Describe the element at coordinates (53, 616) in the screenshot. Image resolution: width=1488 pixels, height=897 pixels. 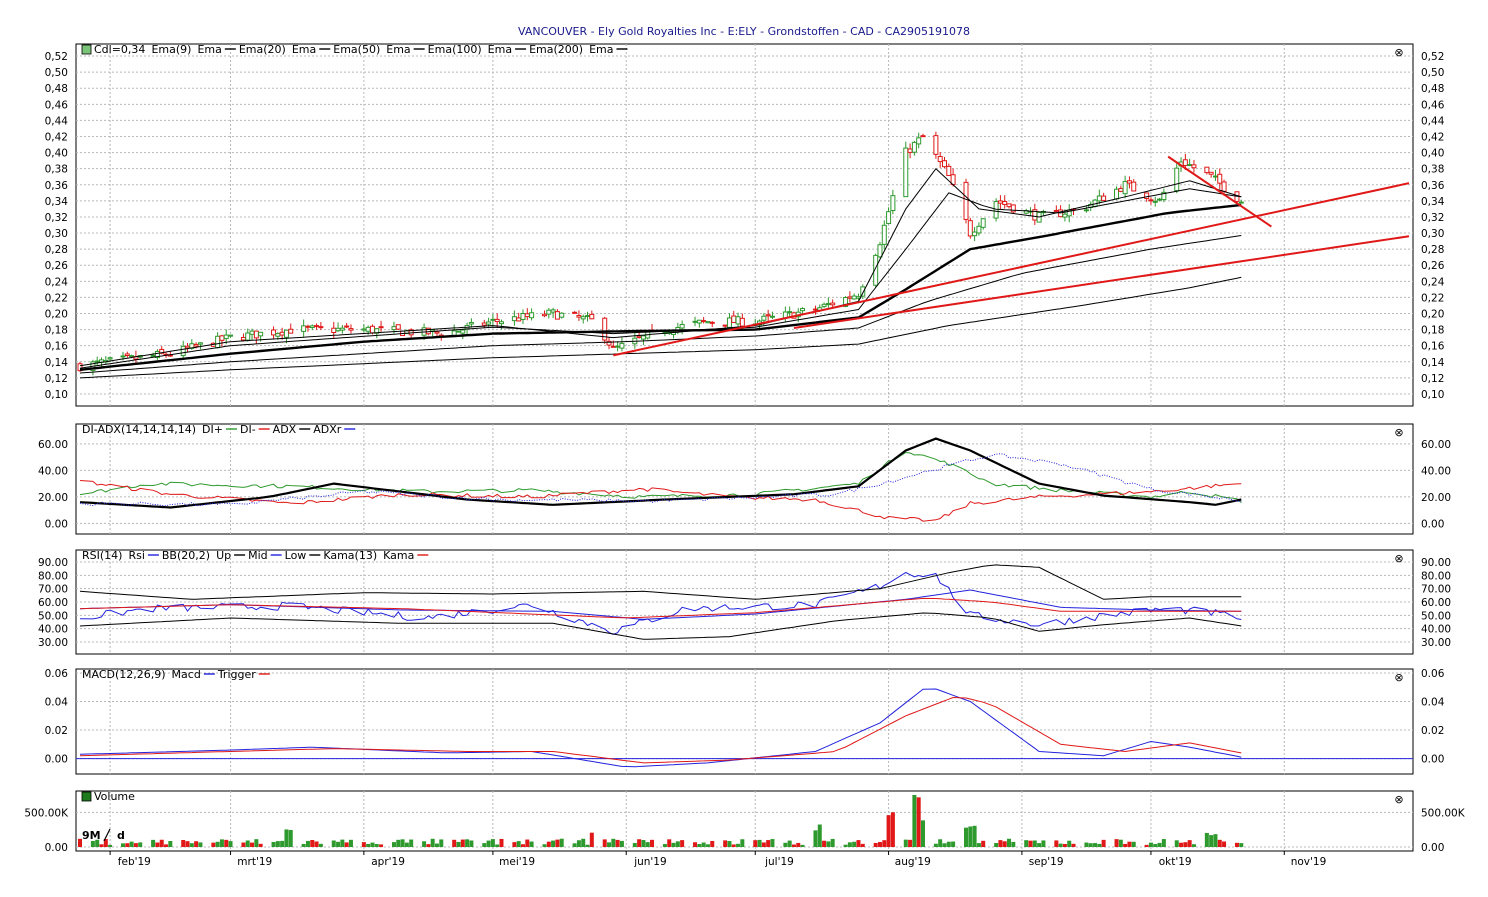
I see `y-tick-label-left: 50.00` at that location.